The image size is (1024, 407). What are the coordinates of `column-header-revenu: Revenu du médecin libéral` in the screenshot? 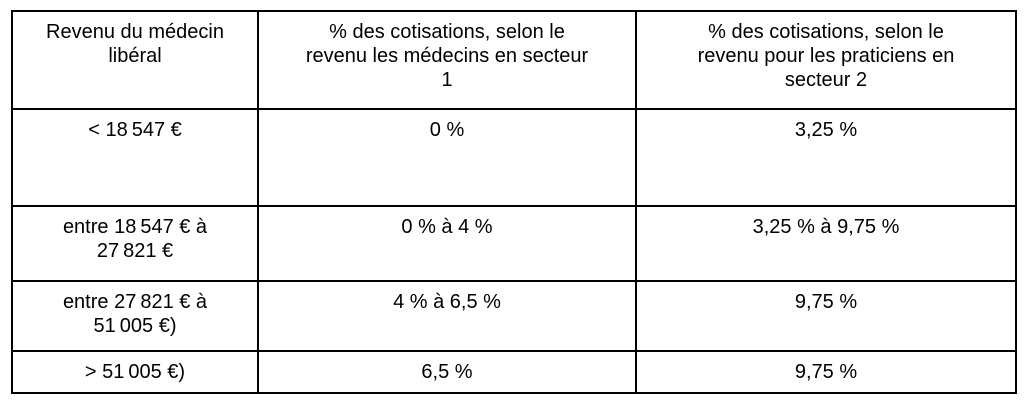 It's located at (135, 60).